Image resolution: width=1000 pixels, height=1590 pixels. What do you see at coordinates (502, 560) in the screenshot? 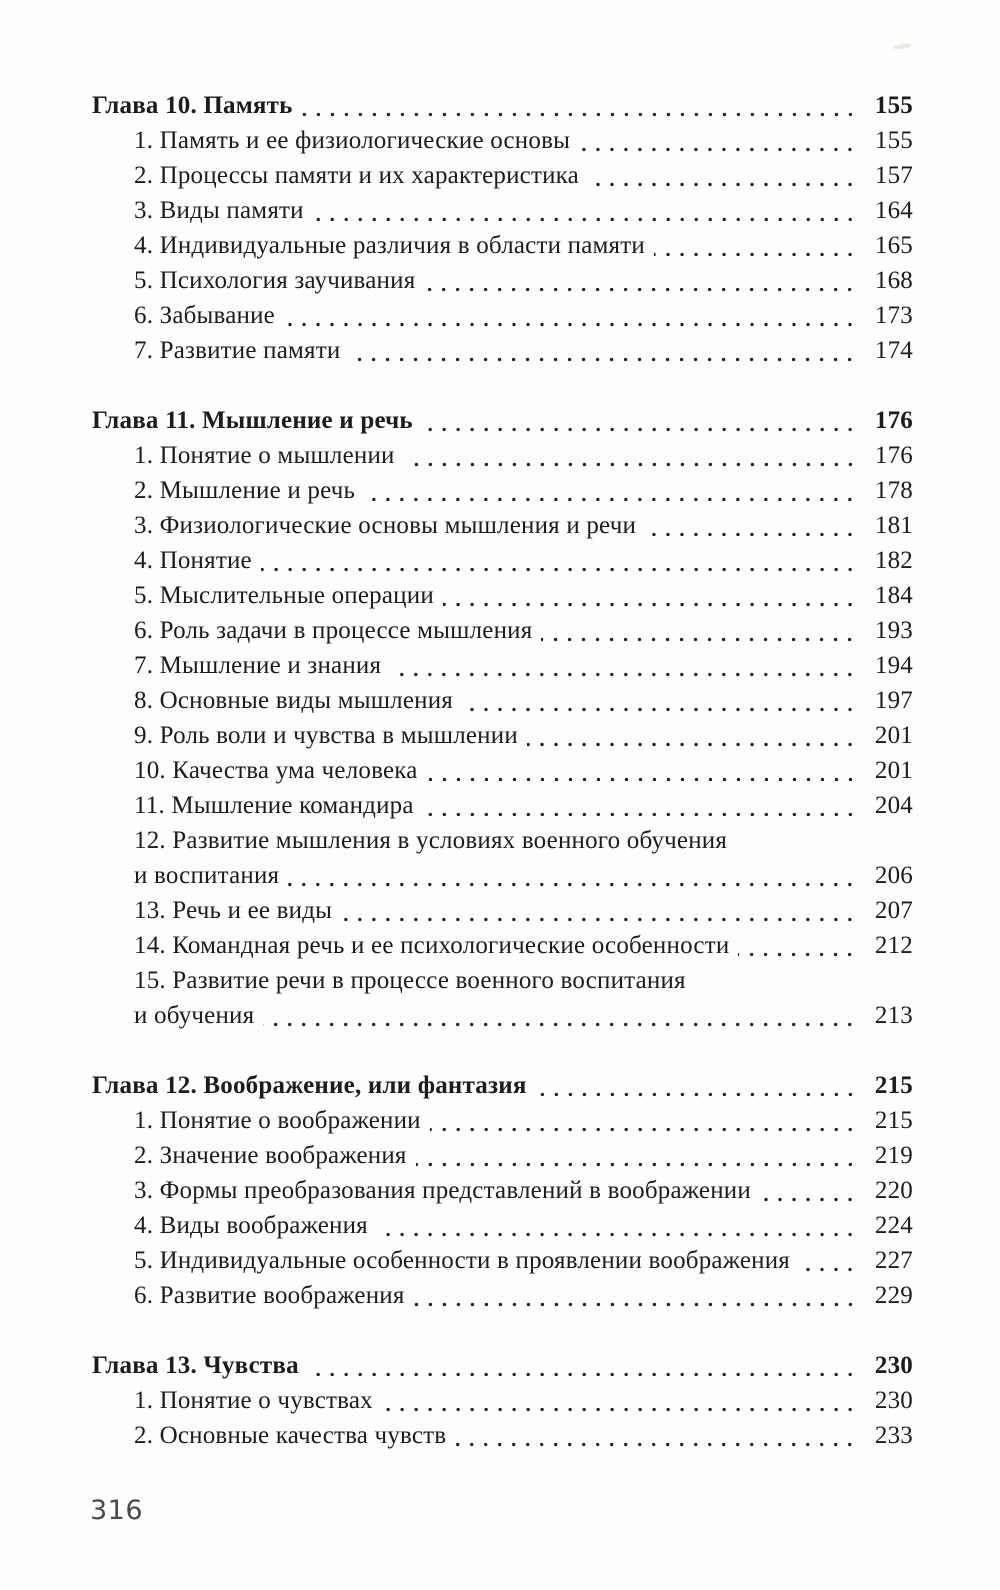
I see `toc-entry-row: 4. Понятие 182` at bounding box center [502, 560].